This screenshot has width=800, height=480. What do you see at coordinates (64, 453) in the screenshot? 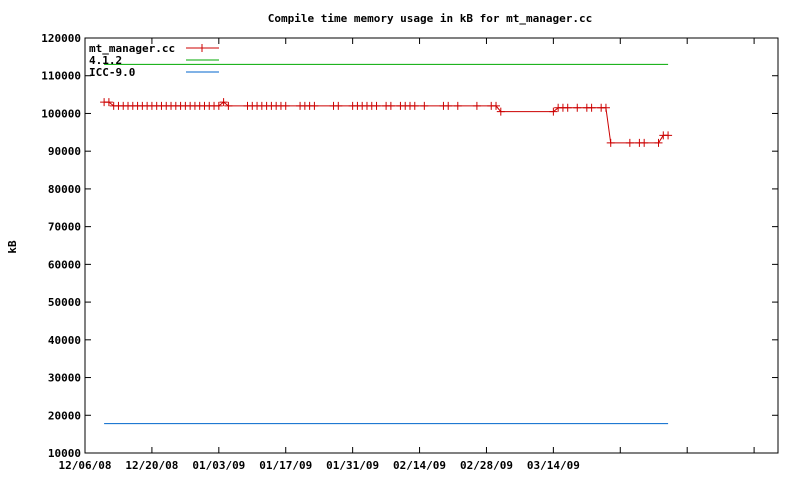
I see `y-tick-label: 10000` at bounding box center [64, 453].